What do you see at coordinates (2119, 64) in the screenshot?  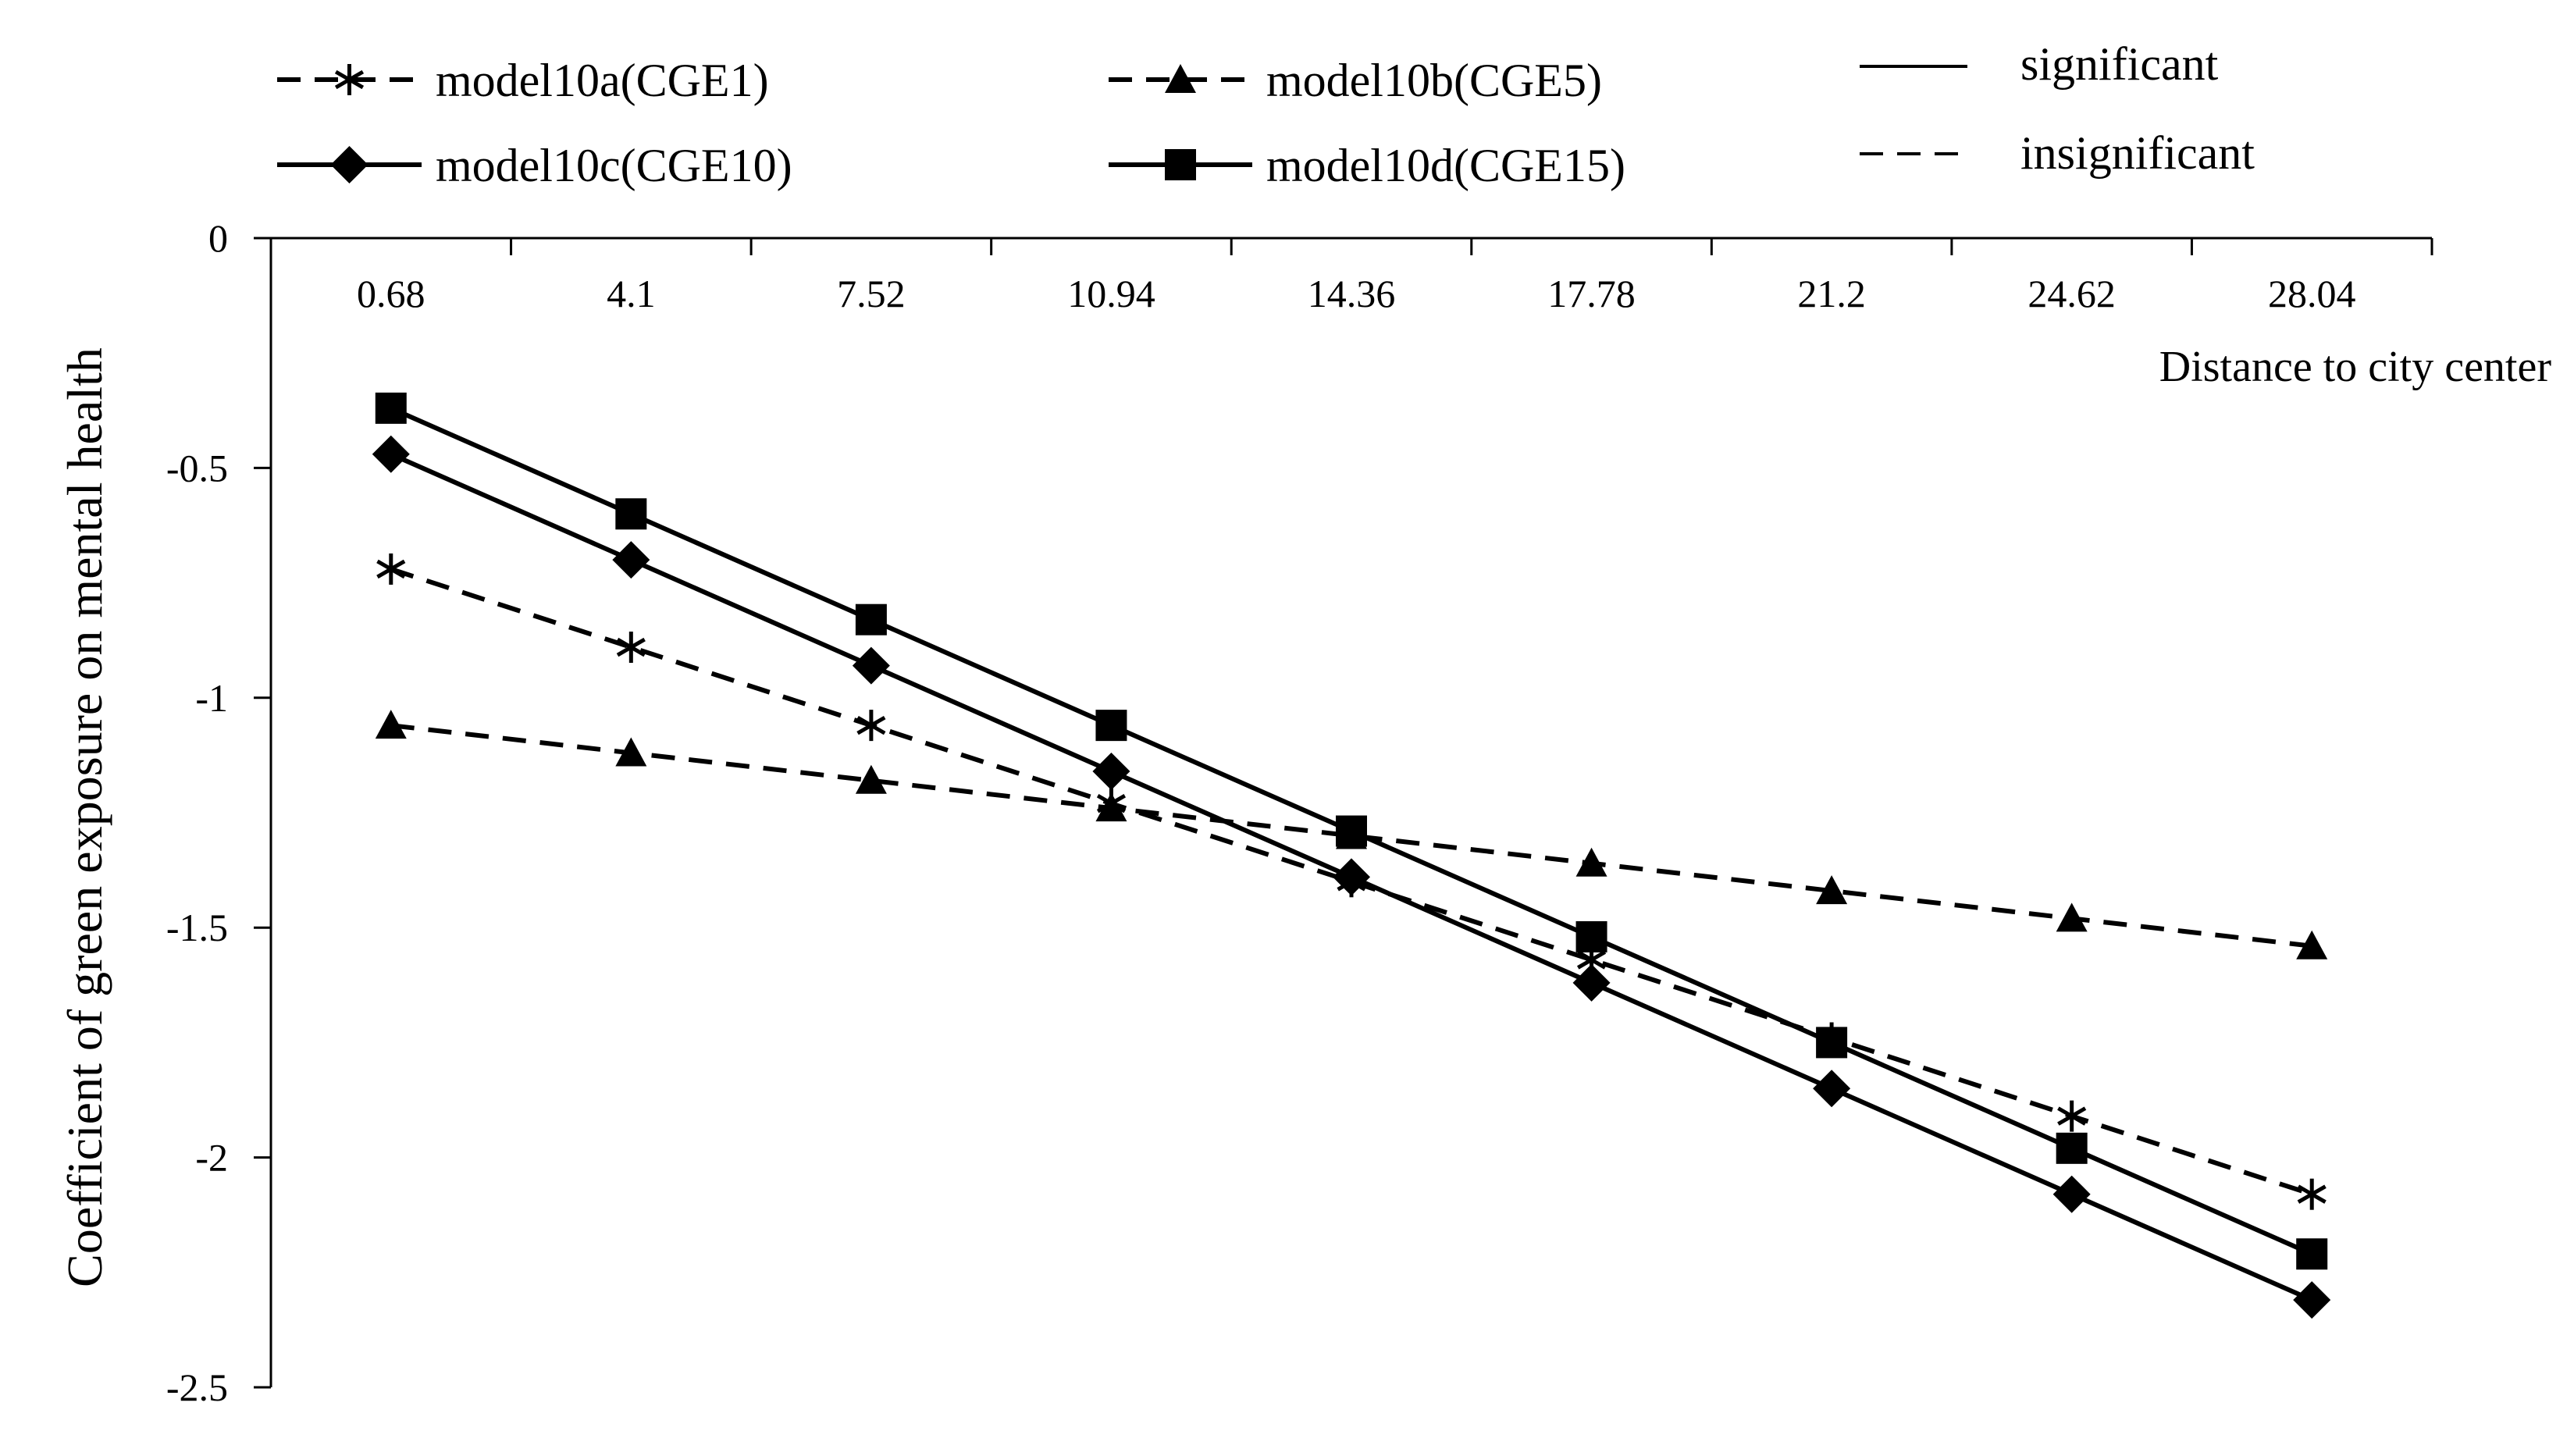 I see `legend-label-significant: significant` at bounding box center [2119, 64].